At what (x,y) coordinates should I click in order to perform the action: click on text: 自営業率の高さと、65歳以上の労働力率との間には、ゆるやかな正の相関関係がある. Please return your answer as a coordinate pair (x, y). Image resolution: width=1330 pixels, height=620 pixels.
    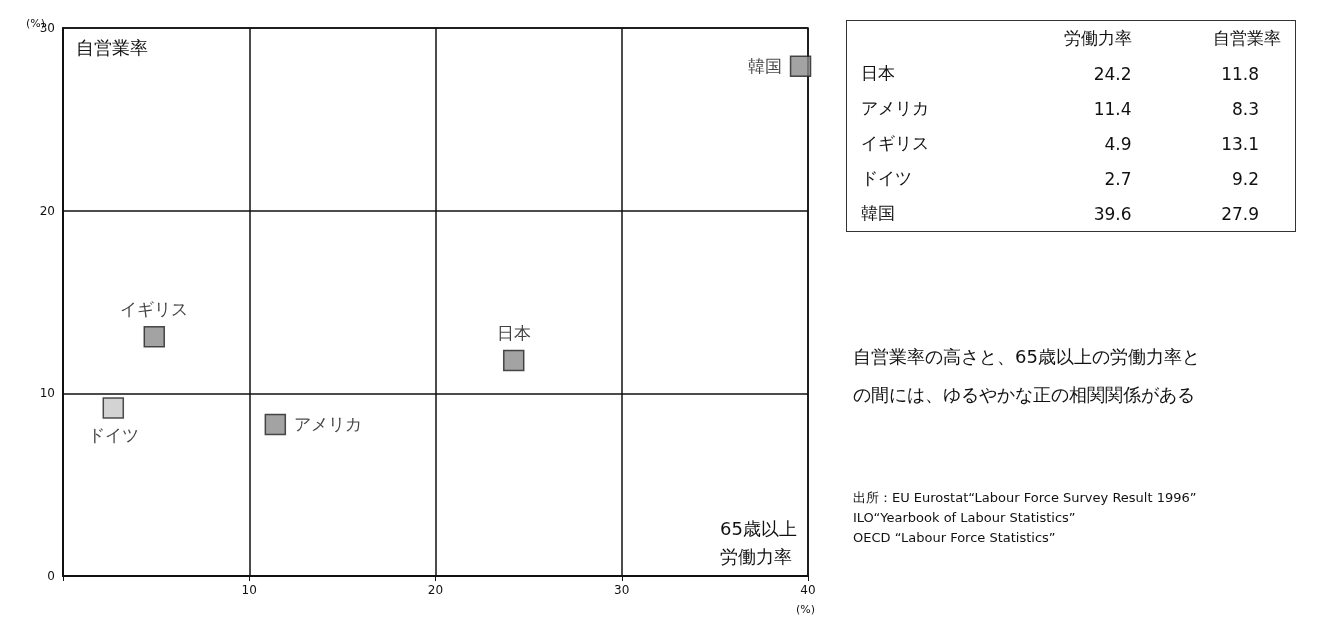
    Looking at the image, I should click on (1027, 376).